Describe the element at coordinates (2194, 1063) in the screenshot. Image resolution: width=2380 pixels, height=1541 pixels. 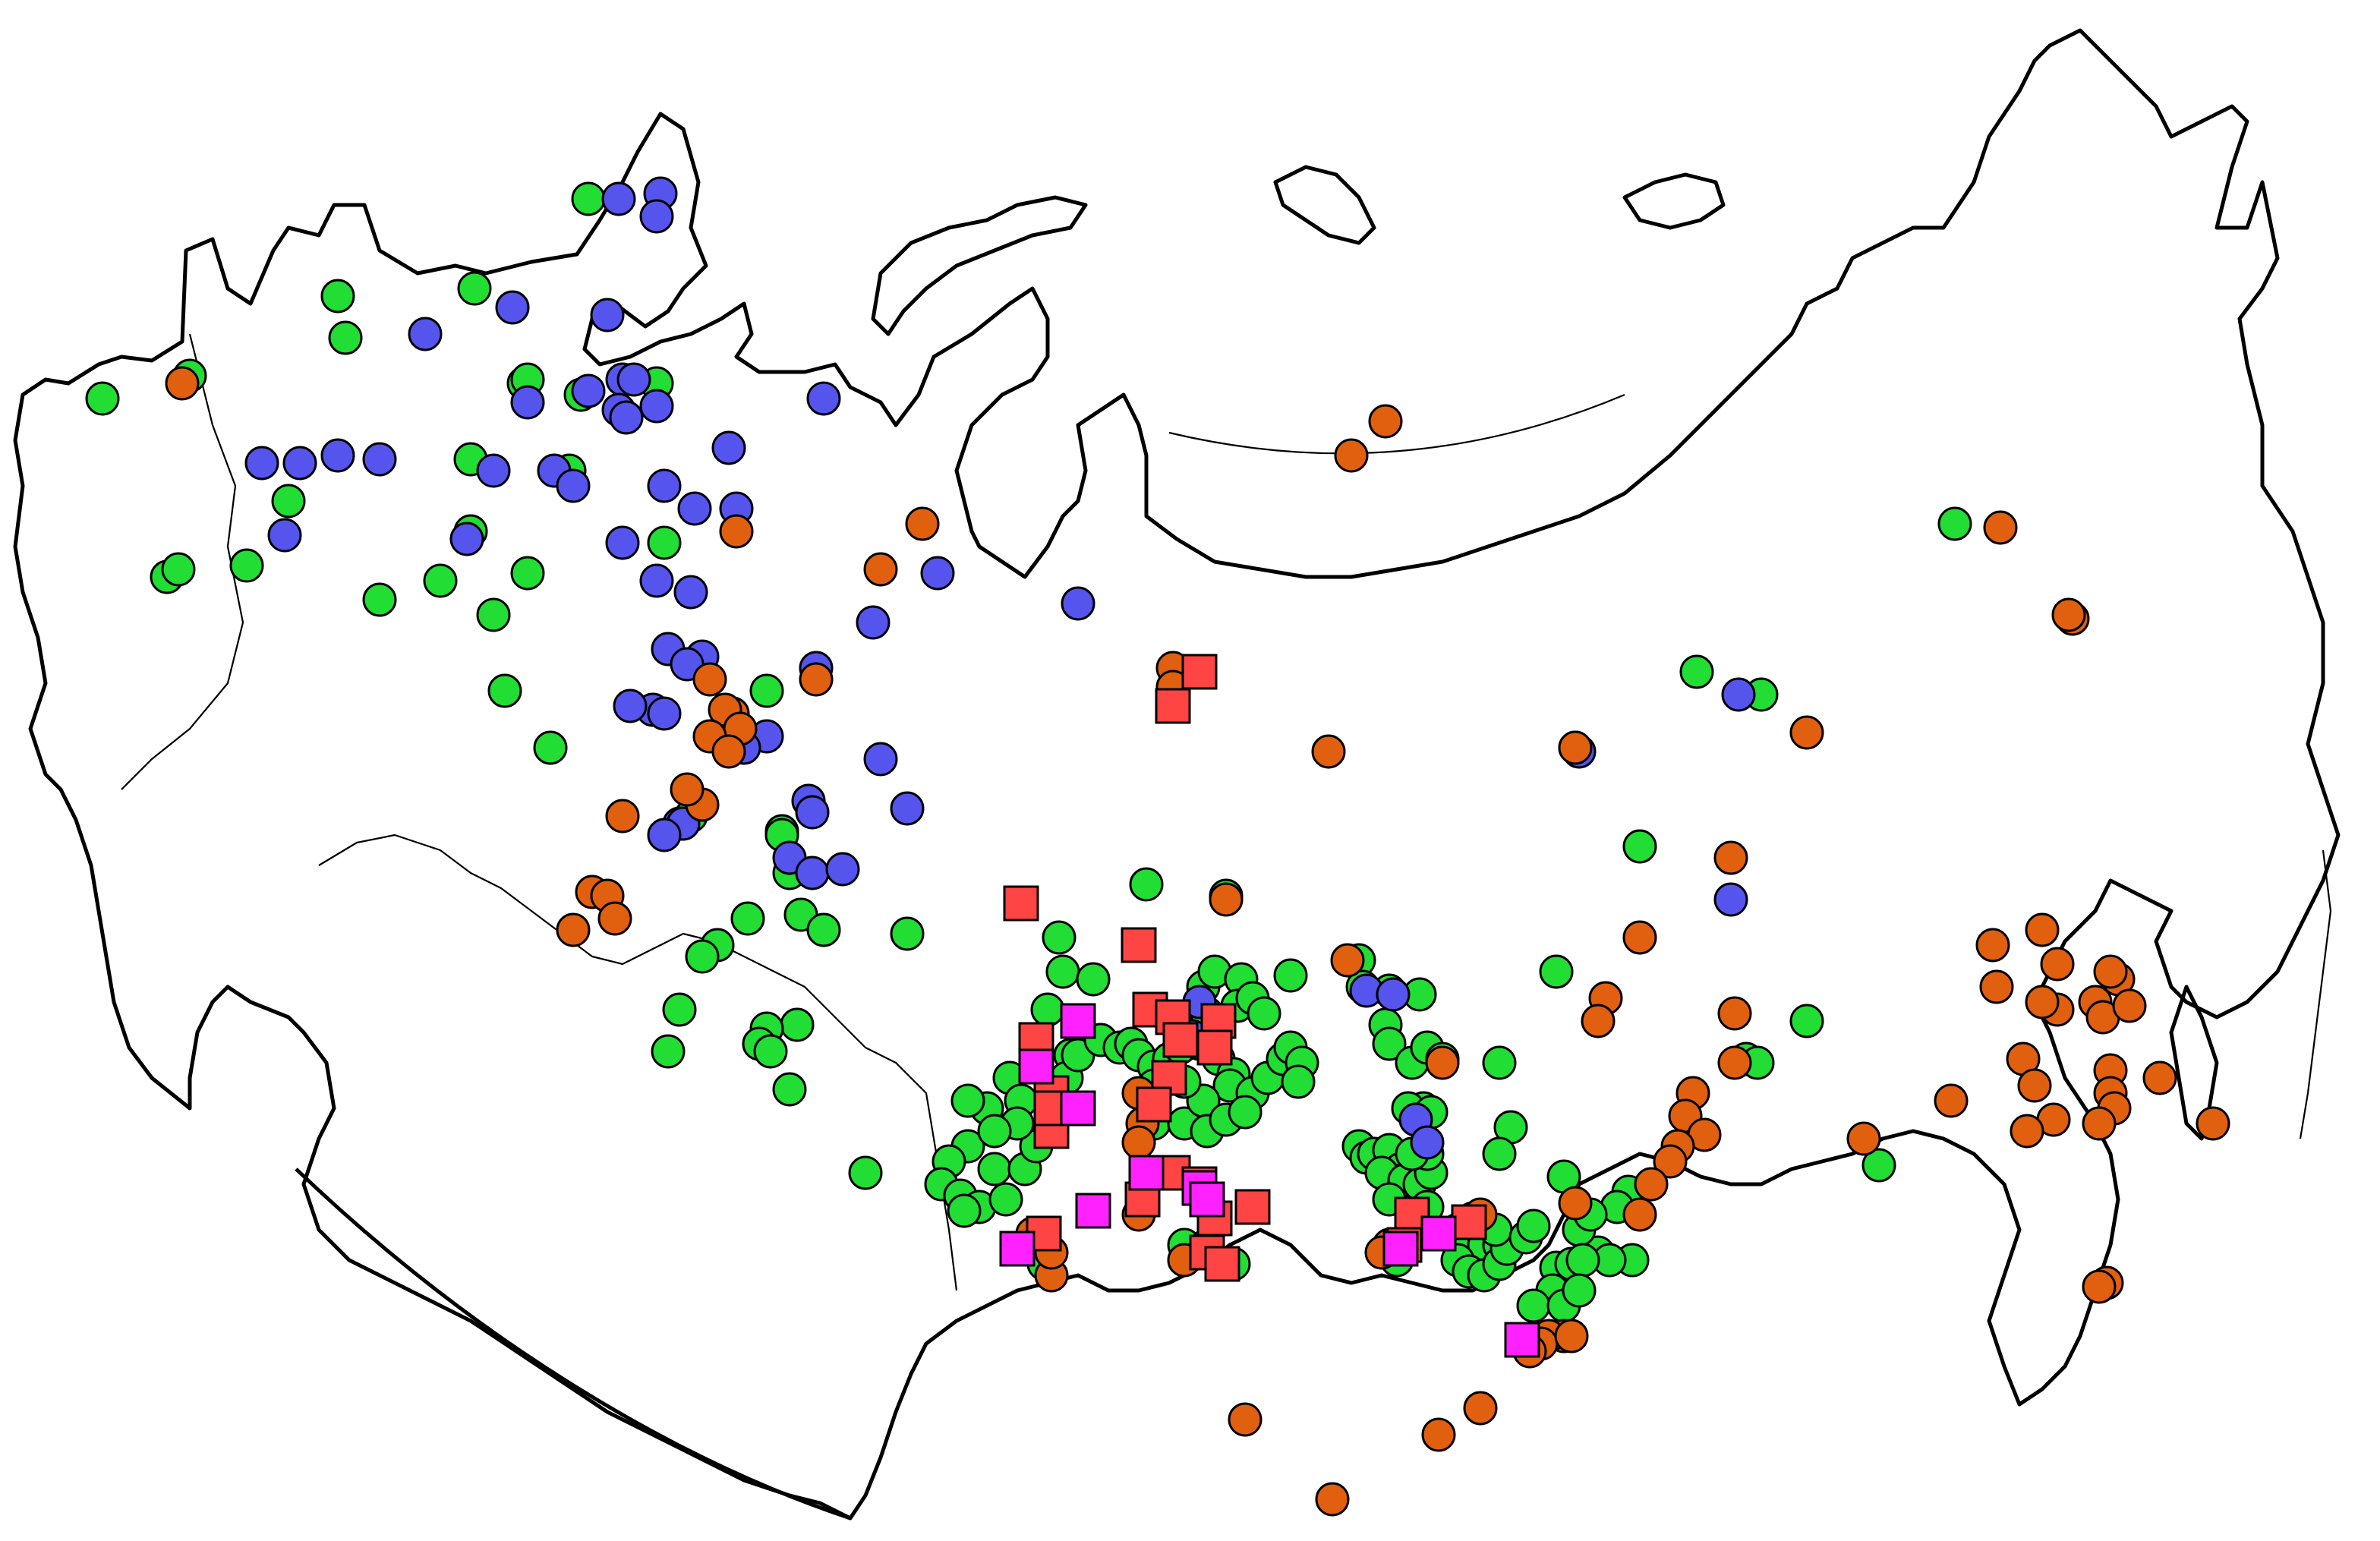
I see `sakhalin-island` at that location.